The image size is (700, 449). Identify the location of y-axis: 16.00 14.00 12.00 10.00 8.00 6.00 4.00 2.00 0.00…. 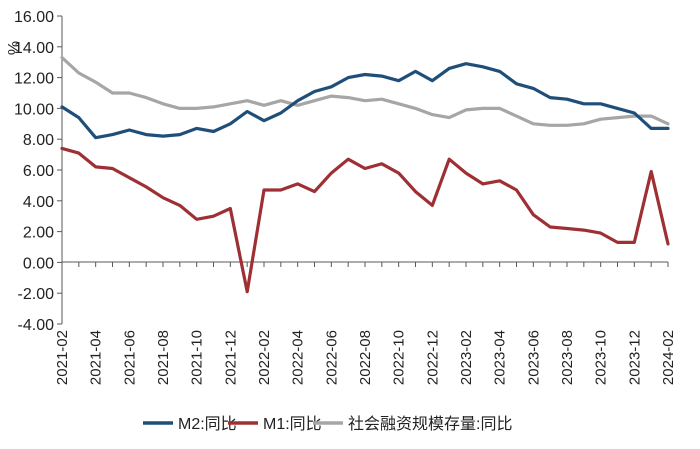
(38, 171).